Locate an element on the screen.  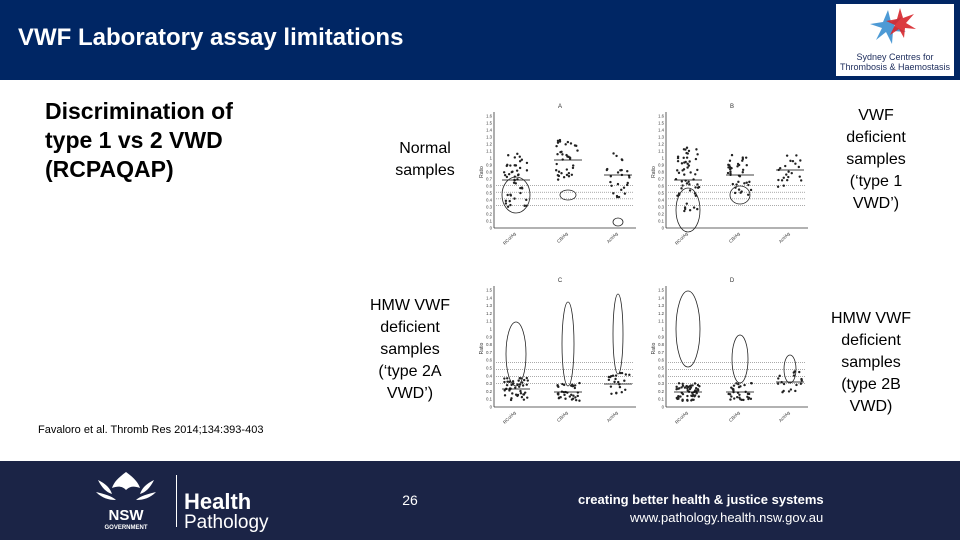
url-text: www.pathology.health.nsw.gov.au is located at coordinates (727, 517).